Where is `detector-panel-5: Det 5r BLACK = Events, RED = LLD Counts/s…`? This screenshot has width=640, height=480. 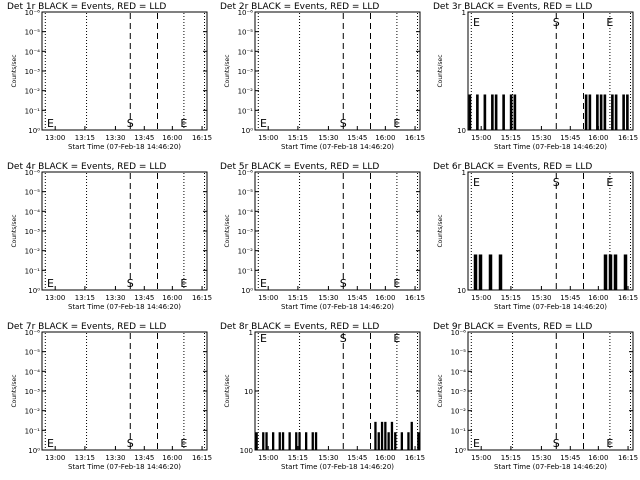 detector-panel-5: Det 5r BLACK = Events, RED = LLD Counts/s… is located at coordinates (322, 236).